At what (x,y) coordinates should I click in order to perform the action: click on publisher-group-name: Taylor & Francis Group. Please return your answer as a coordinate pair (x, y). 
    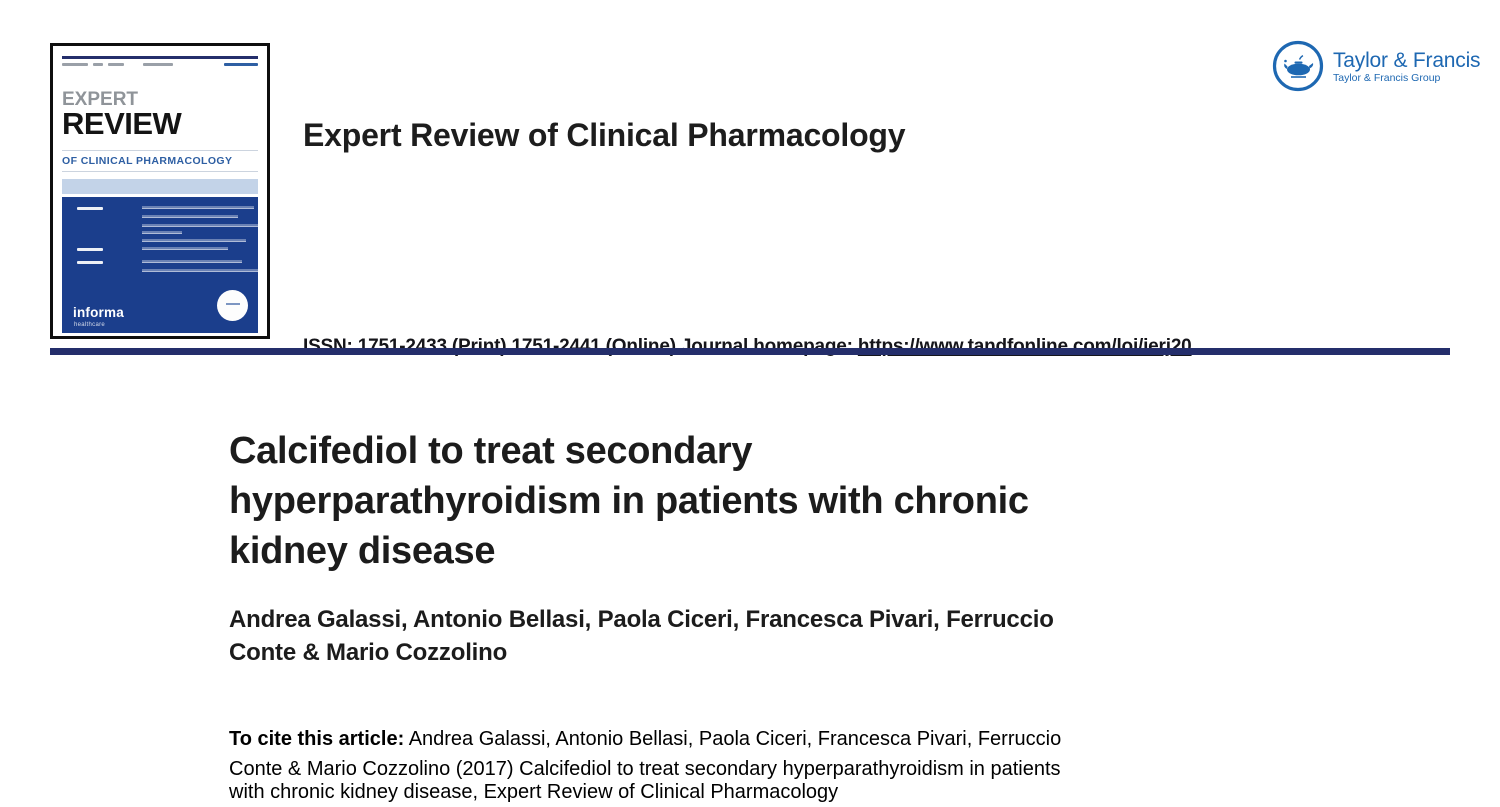
    Looking at the image, I should click on (1387, 77).